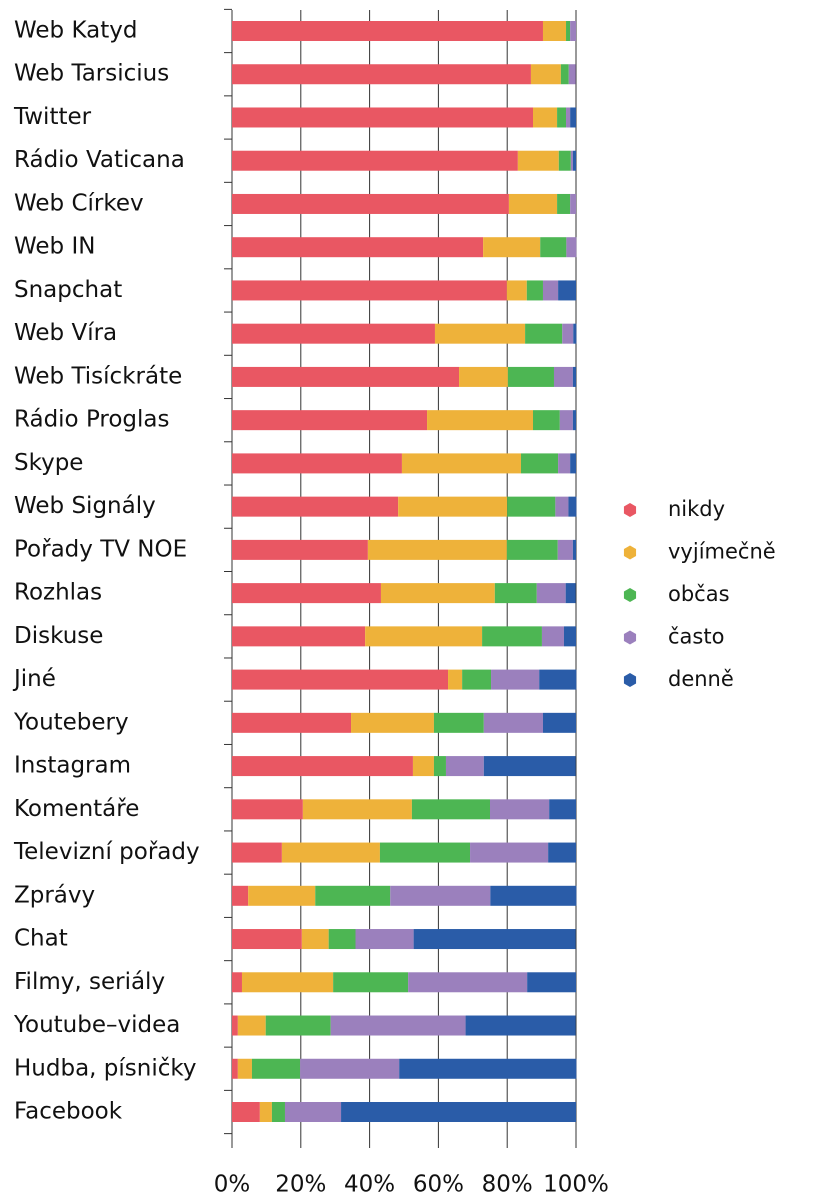 The height and width of the screenshot is (1197, 814). What do you see at coordinates (54, 247) in the screenshot?
I see `category-label: Web IN` at bounding box center [54, 247].